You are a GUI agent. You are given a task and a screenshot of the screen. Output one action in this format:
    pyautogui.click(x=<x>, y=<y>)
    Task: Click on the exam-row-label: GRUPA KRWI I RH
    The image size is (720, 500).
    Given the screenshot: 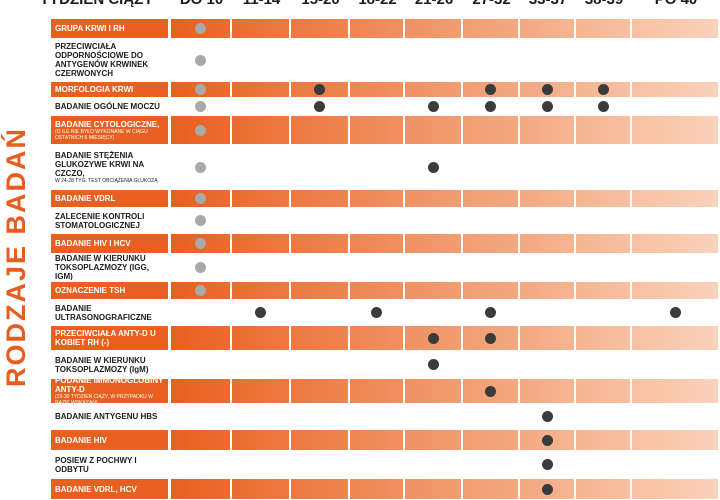 What is the action you would take?
    pyautogui.click(x=109, y=28)
    